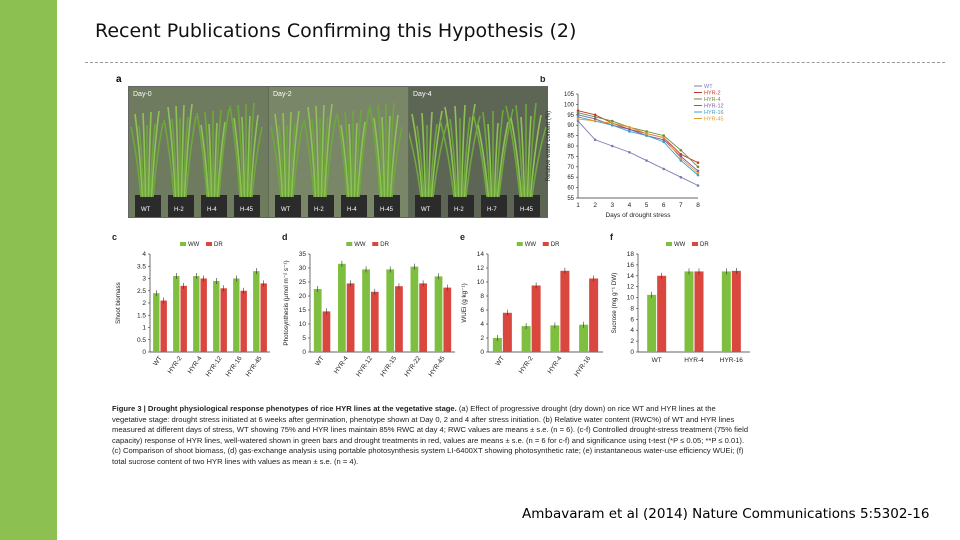 This screenshot has width=960, height=540. What do you see at coordinates (303, 310) in the screenshot?
I see `y-tick-label: 15` at bounding box center [303, 310].